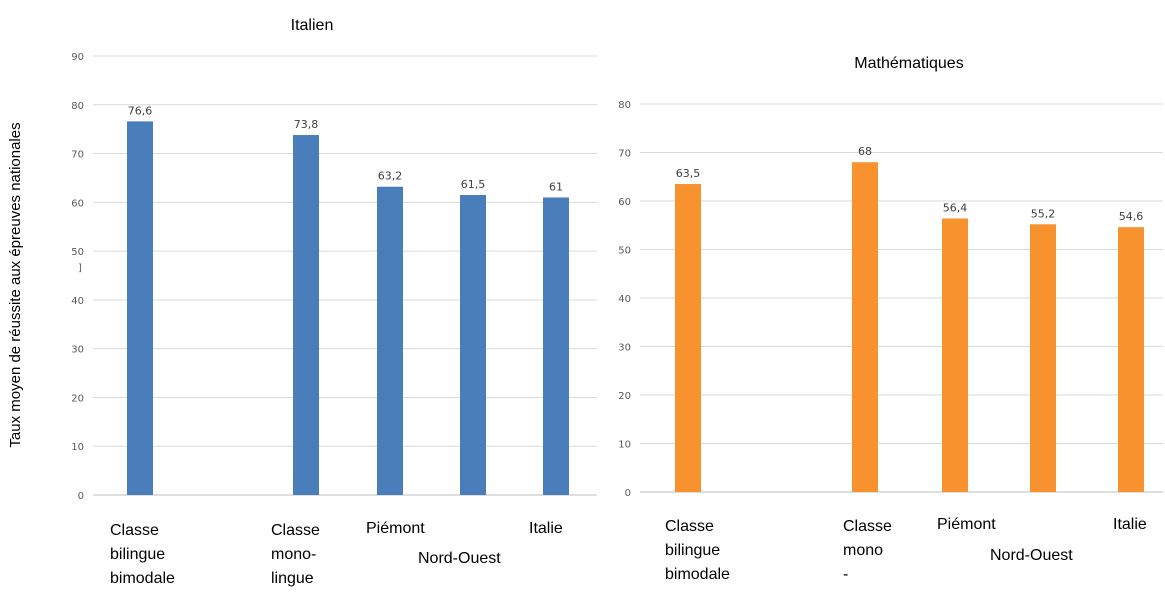  What do you see at coordinates (306, 124) in the screenshot?
I see `data-label: 73,8` at bounding box center [306, 124].